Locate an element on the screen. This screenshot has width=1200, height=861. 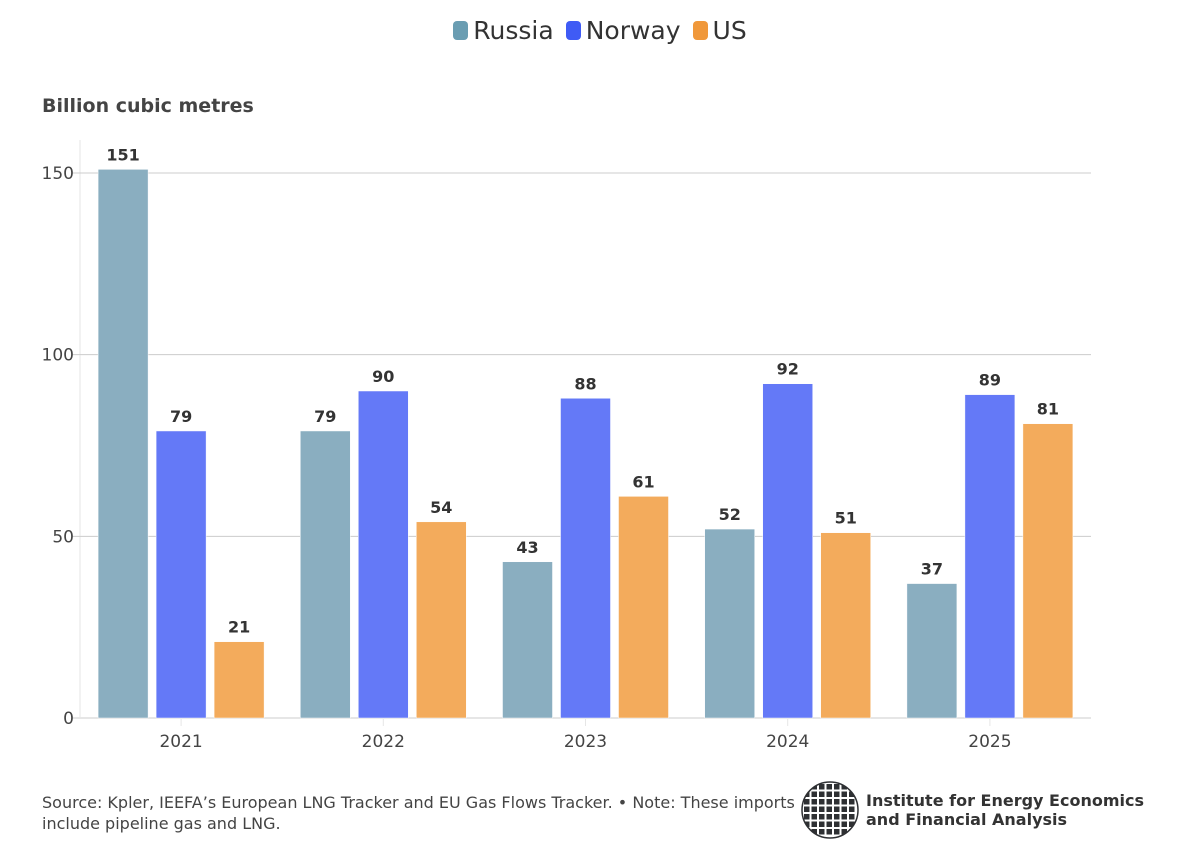
y-tick-label: 150 is located at coordinates (58, 174).